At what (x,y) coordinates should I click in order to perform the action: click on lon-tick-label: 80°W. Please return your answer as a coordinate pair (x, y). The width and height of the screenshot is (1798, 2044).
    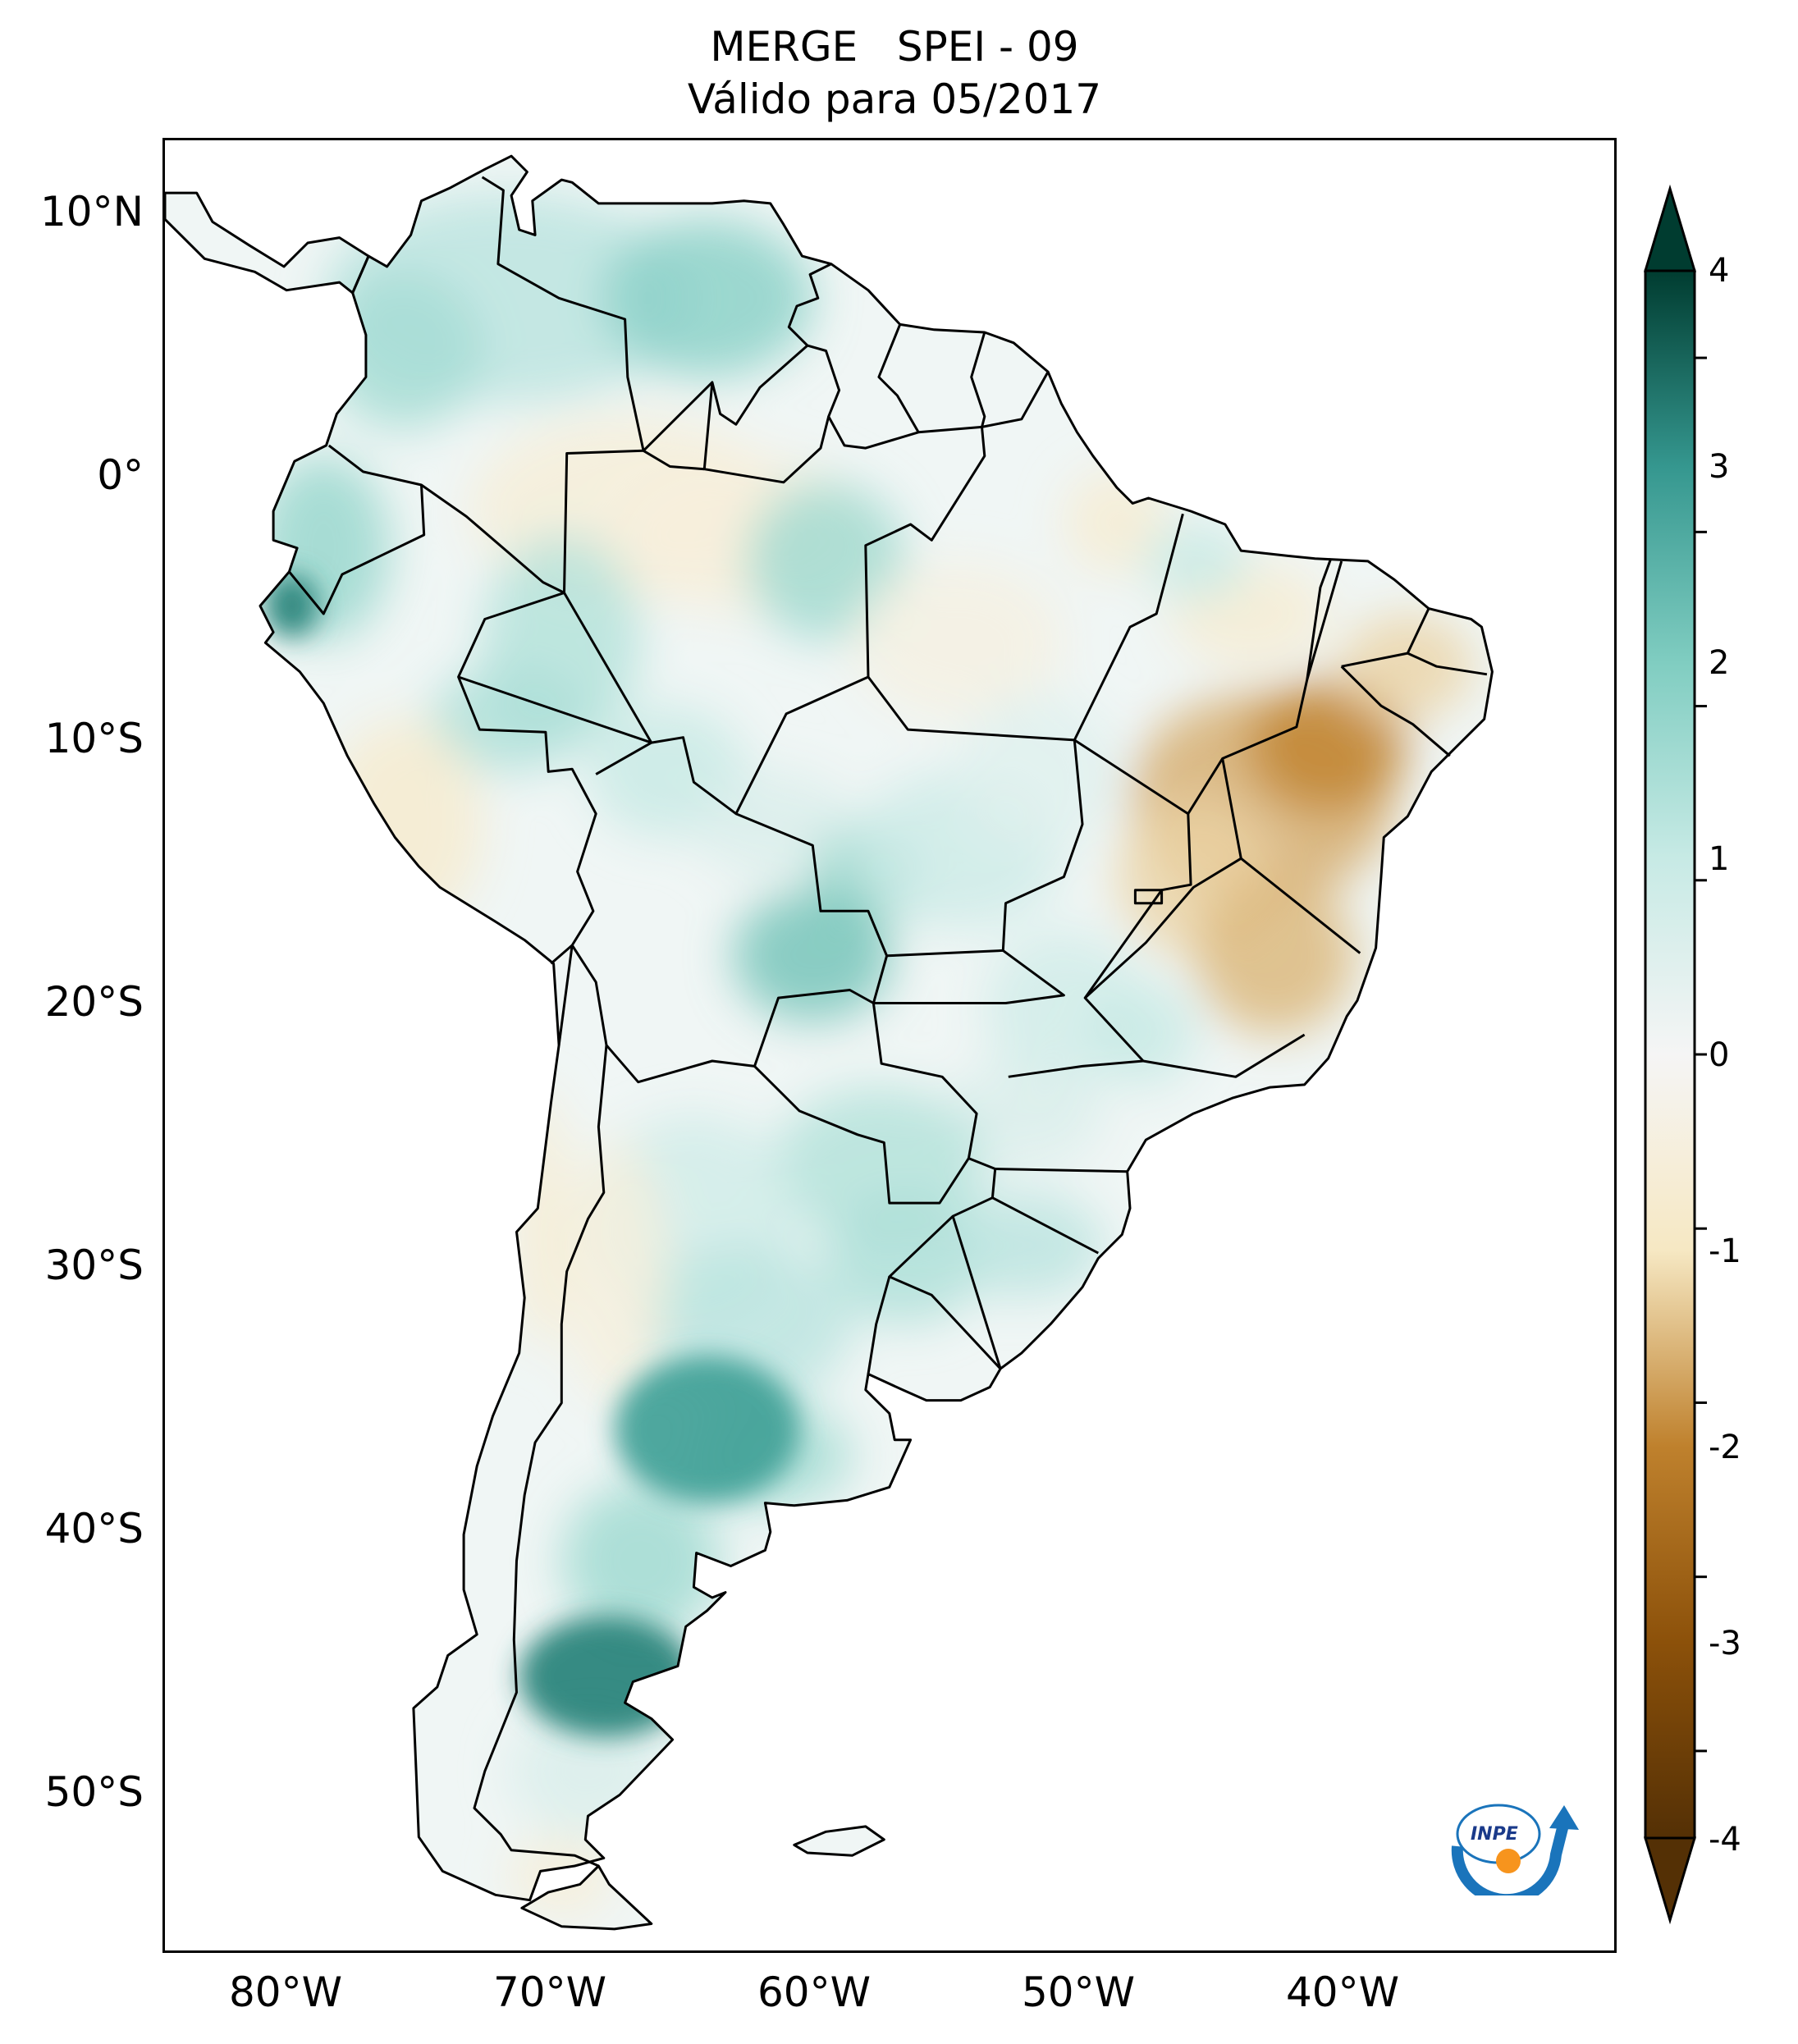
    Looking at the image, I should click on (286, 1993).